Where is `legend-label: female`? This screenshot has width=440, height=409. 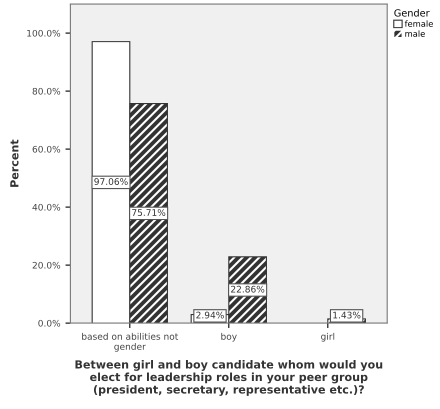 legend-label: female is located at coordinates (418, 23).